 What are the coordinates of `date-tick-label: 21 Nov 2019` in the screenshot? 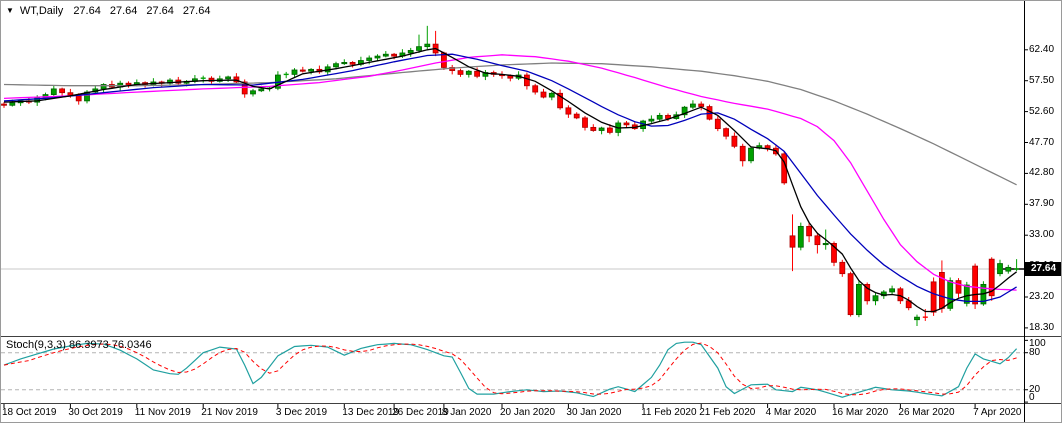 It's located at (229, 412).